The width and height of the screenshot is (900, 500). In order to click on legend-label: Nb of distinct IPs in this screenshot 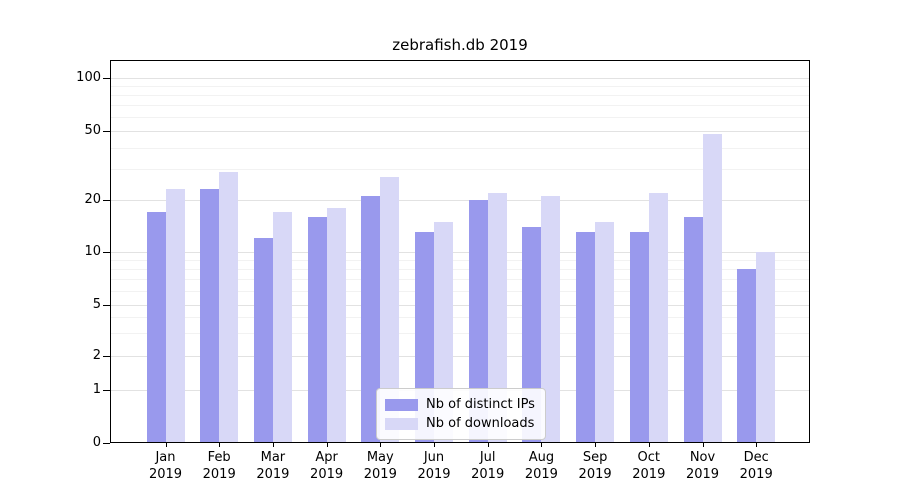, I will do `click(480, 404)`.